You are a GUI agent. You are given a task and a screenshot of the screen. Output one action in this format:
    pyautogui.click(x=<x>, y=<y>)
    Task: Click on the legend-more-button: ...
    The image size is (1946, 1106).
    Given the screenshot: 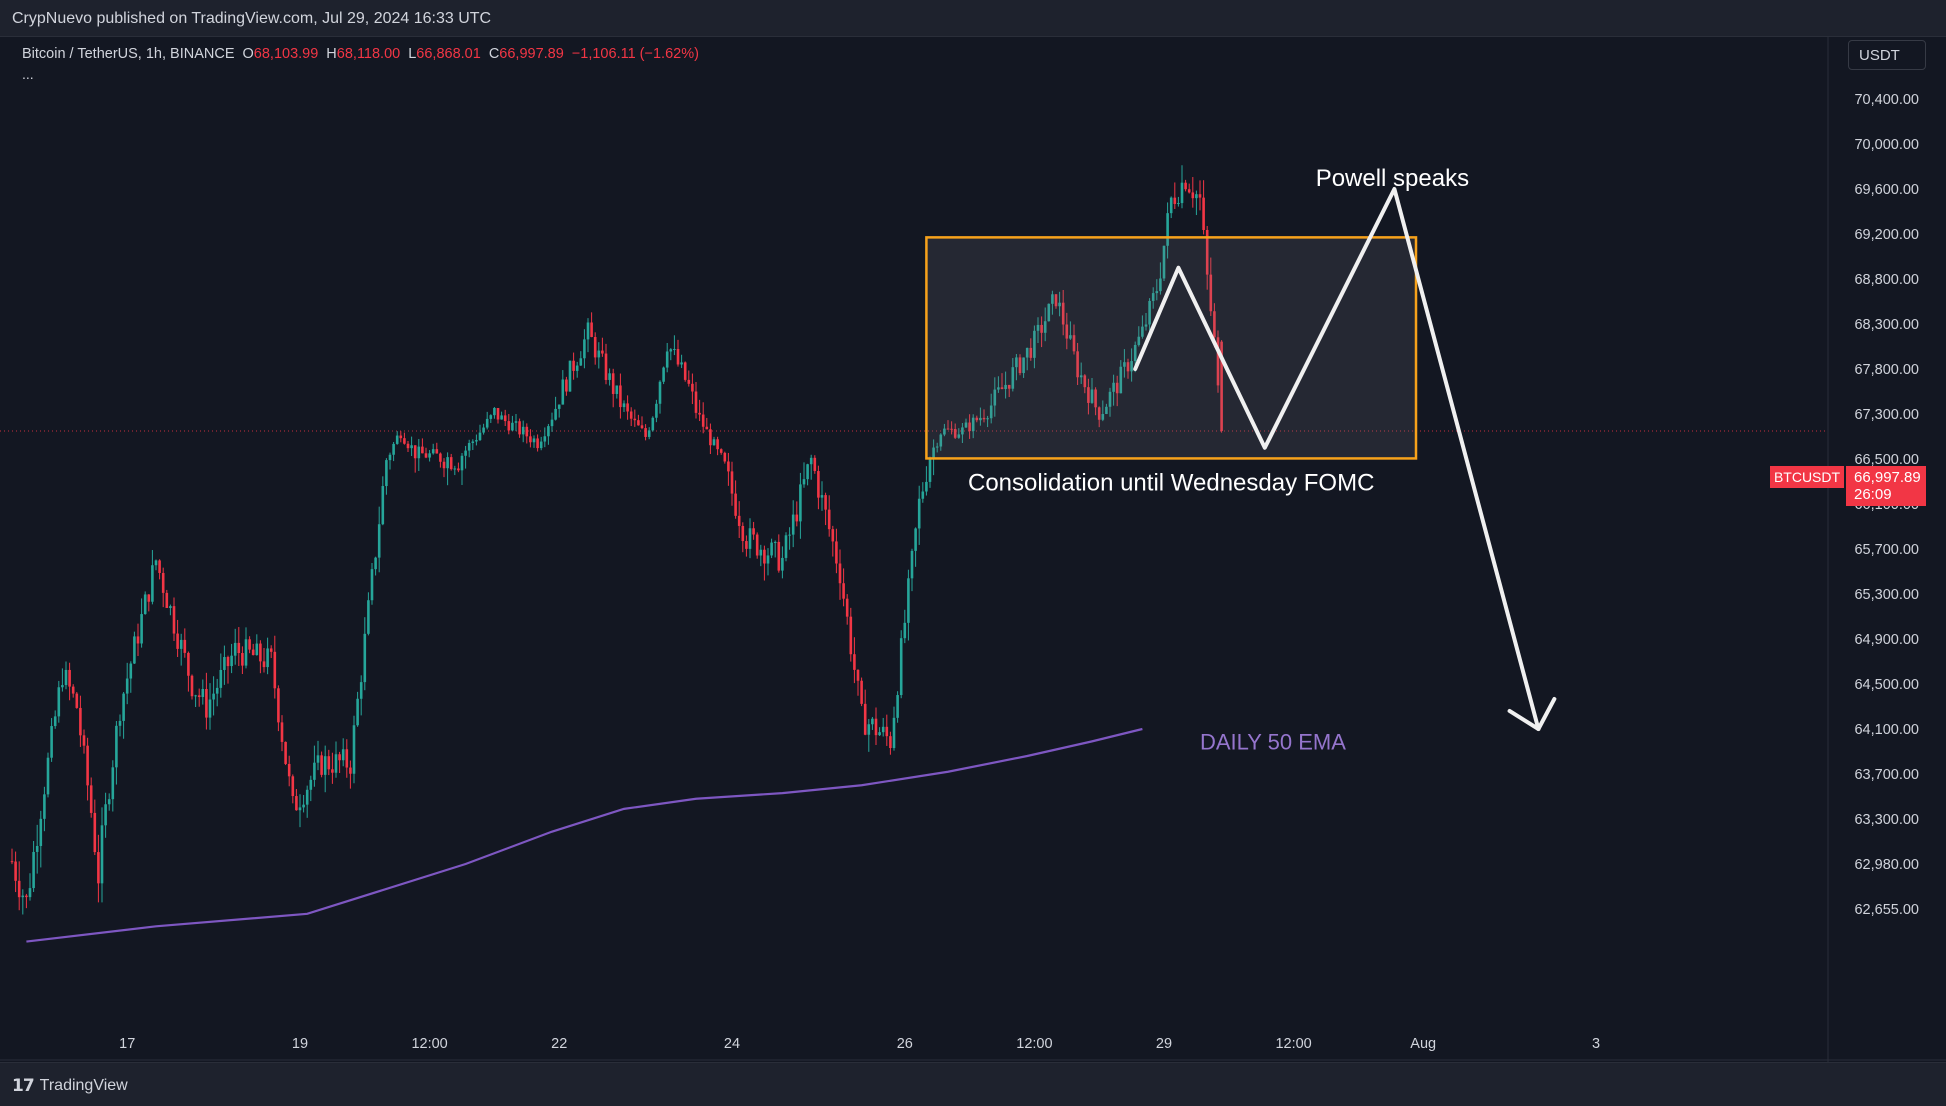 What is the action you would take?
    pyautogui.click(x=28, y=74)
    